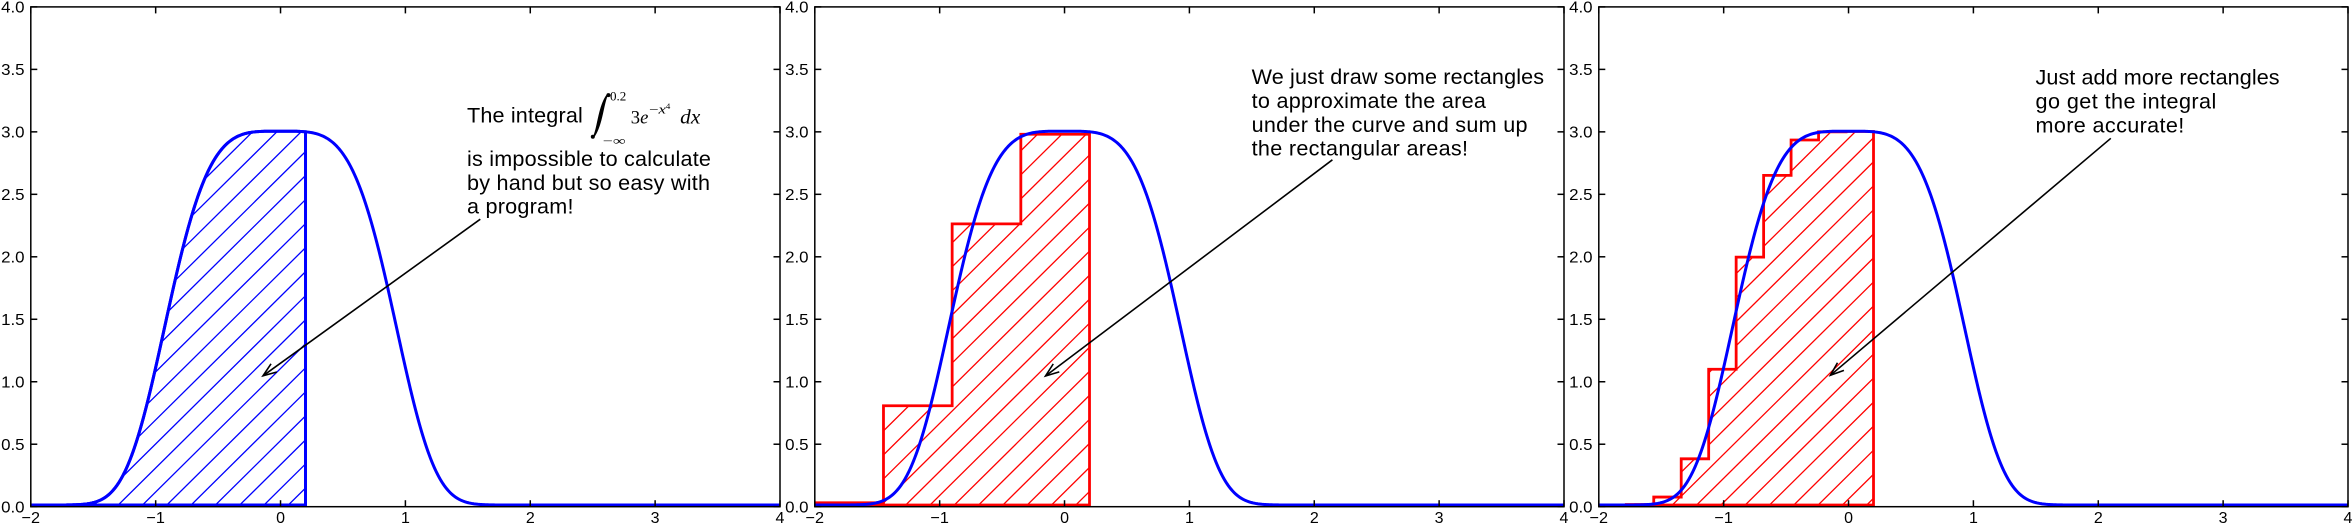  Describe the element at coordinates (1369, 100) in the screenshot. I see `svg-text: to approximate the area` at that location.